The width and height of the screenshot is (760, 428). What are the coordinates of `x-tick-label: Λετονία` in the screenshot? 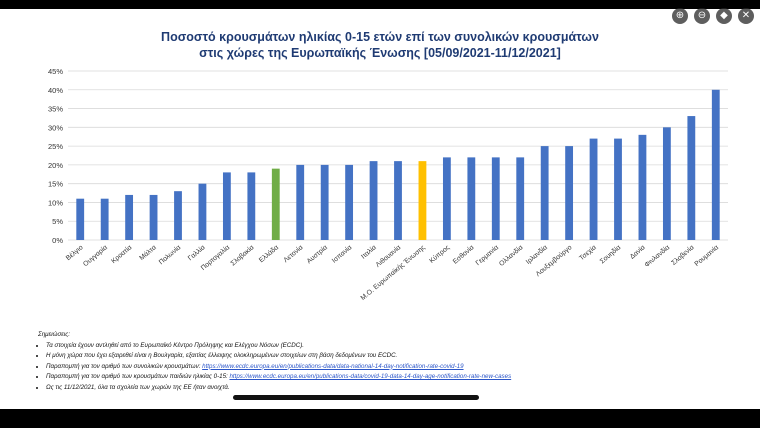 It's located at (293, 253).